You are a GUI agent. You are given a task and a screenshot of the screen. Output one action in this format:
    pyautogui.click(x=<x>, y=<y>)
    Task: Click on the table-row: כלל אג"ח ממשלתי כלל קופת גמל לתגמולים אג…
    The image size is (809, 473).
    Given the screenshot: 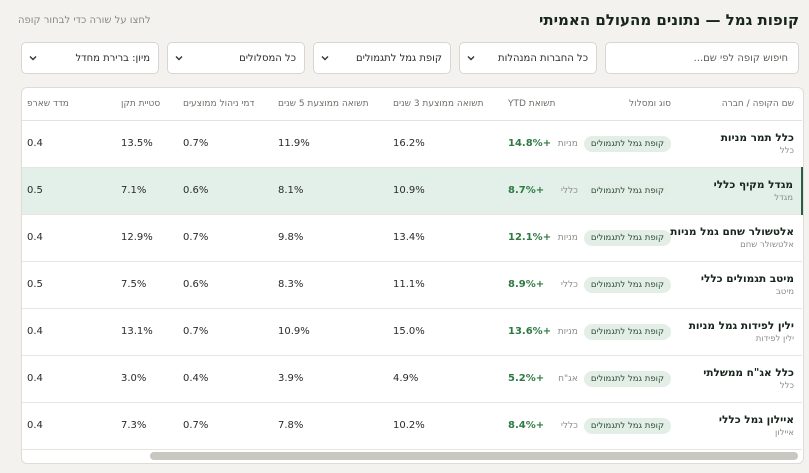 What is the action you would take?
    pyautogui.click(x=412, y=379)
    